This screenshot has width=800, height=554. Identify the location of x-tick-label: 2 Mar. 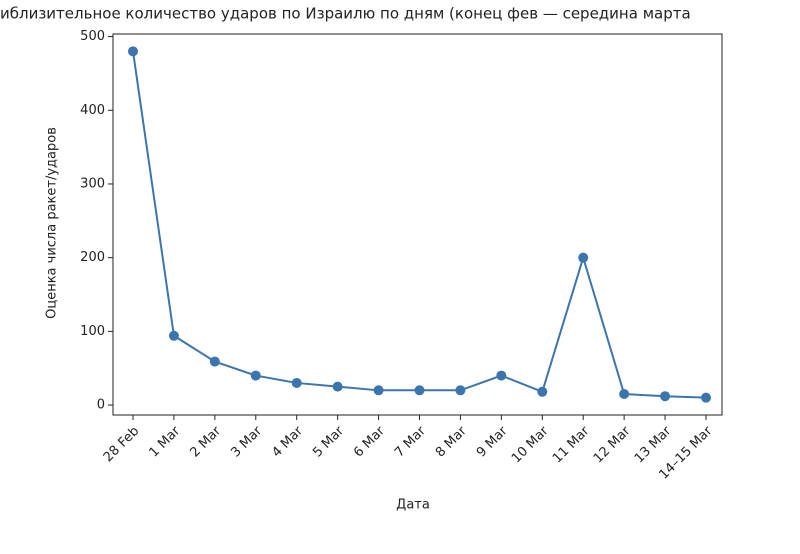
(205, 441).